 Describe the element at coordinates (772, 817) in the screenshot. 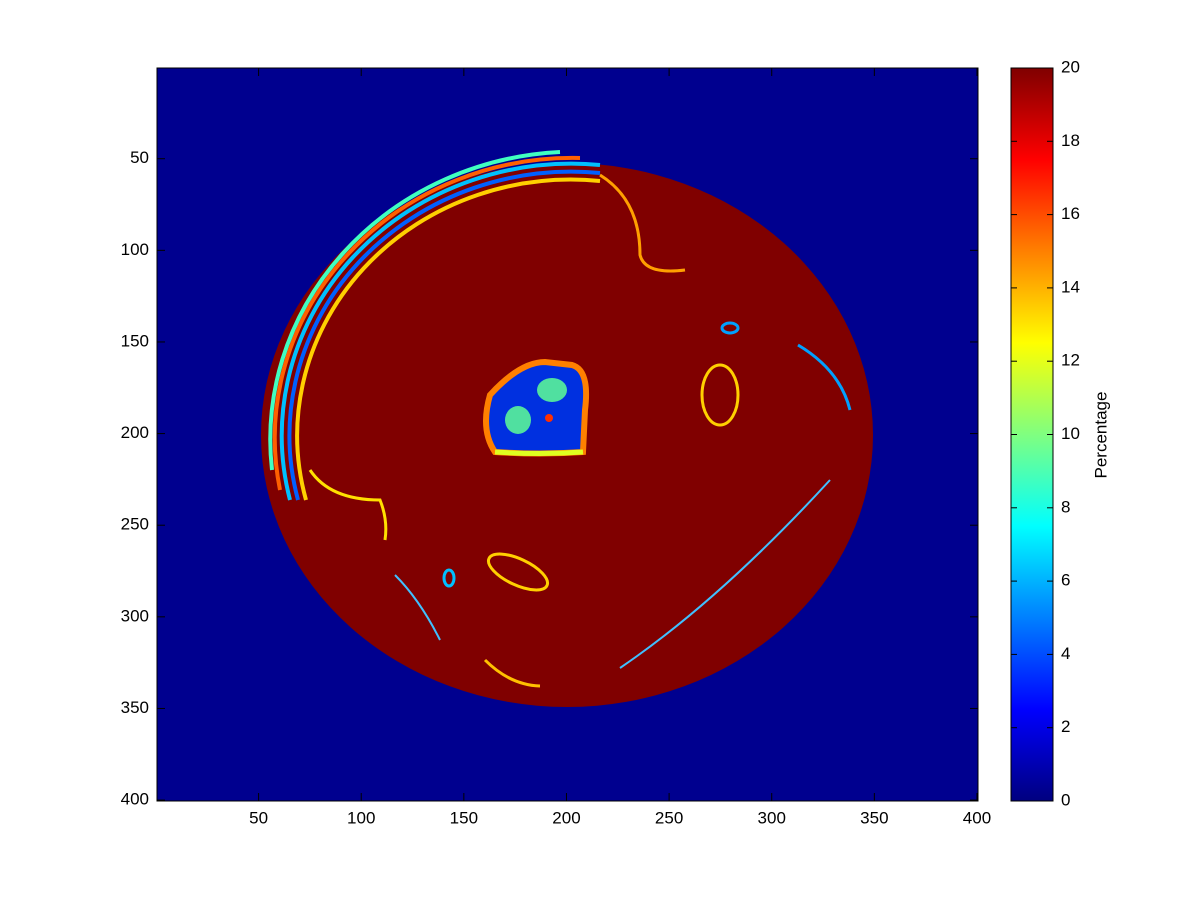

I see `x-tick-label: 300` at that location.